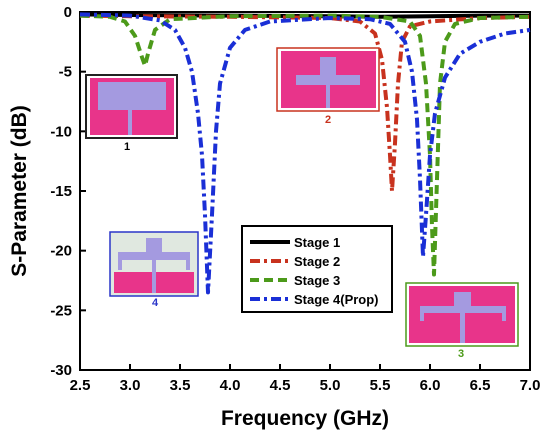 The height and width of the screenshot is (438, 550). I want to click on x-tick-label: 6.5, so click(480, 385).